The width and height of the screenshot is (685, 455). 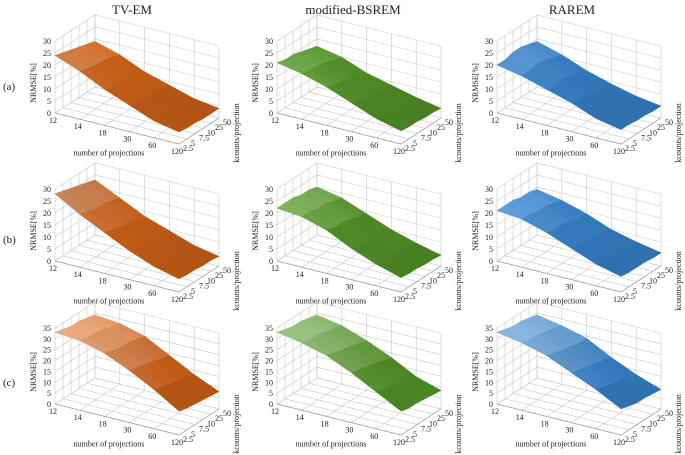 I want to click on z-tick-label: 25, so click(x=47, y=350).